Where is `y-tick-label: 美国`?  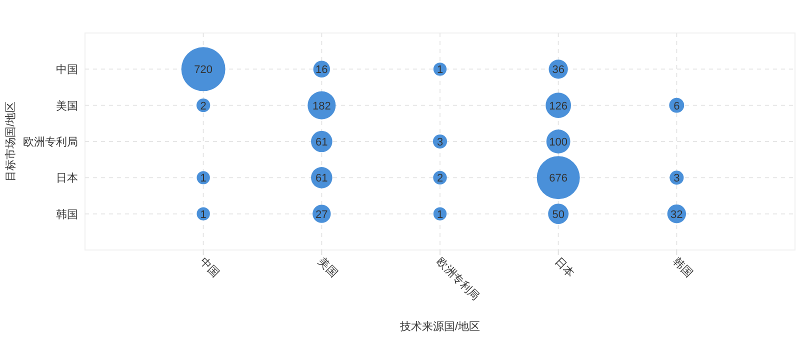 y-tick-label: 美国 is located at coordinates (67, 105).